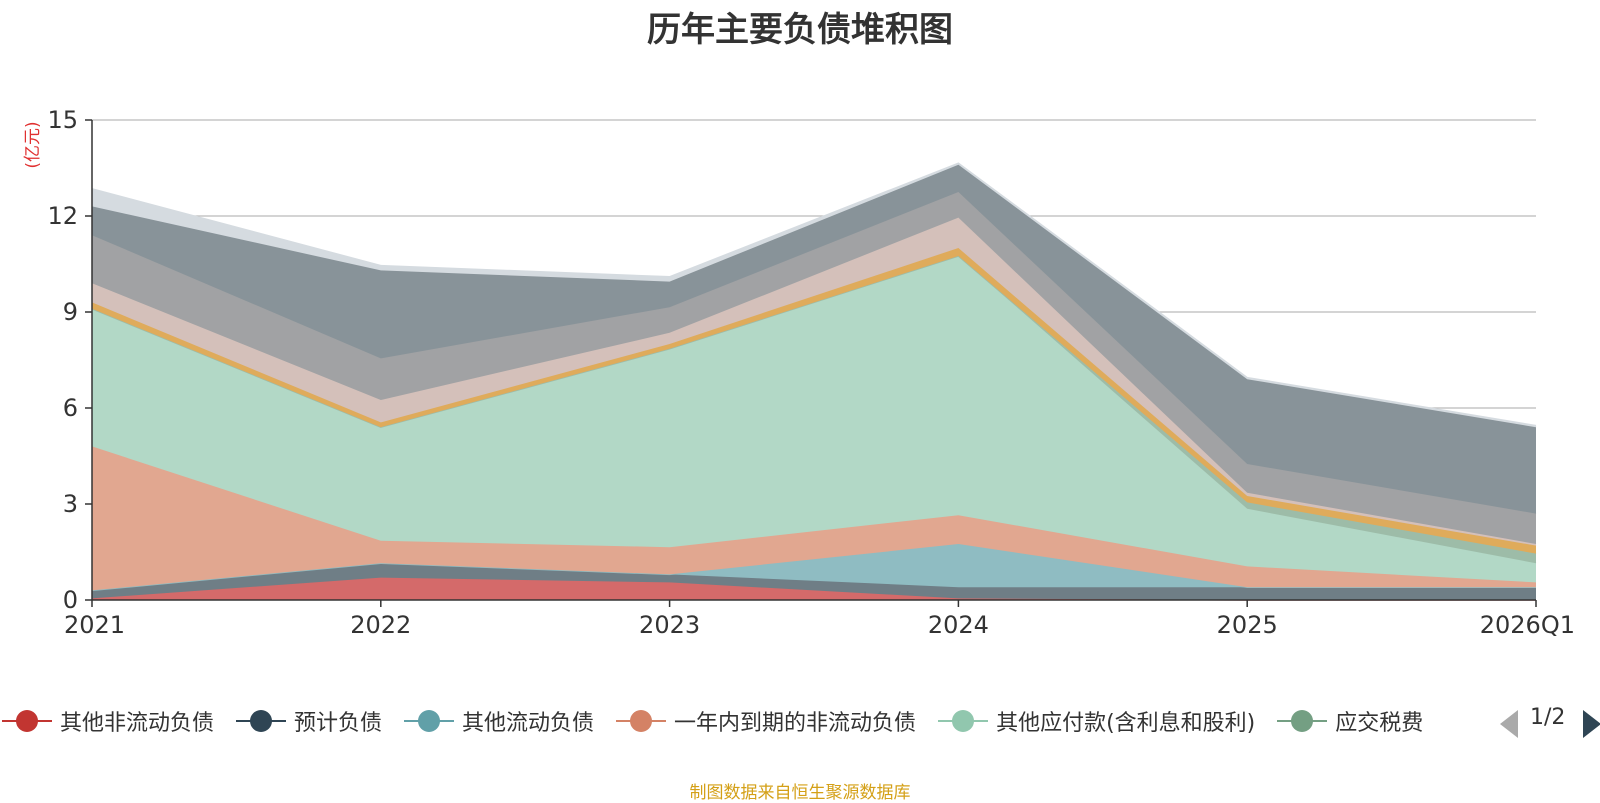  Describe the element at coordinates (94, 625) in the screenshot. I see `x-tick-label: 2021` at that location.